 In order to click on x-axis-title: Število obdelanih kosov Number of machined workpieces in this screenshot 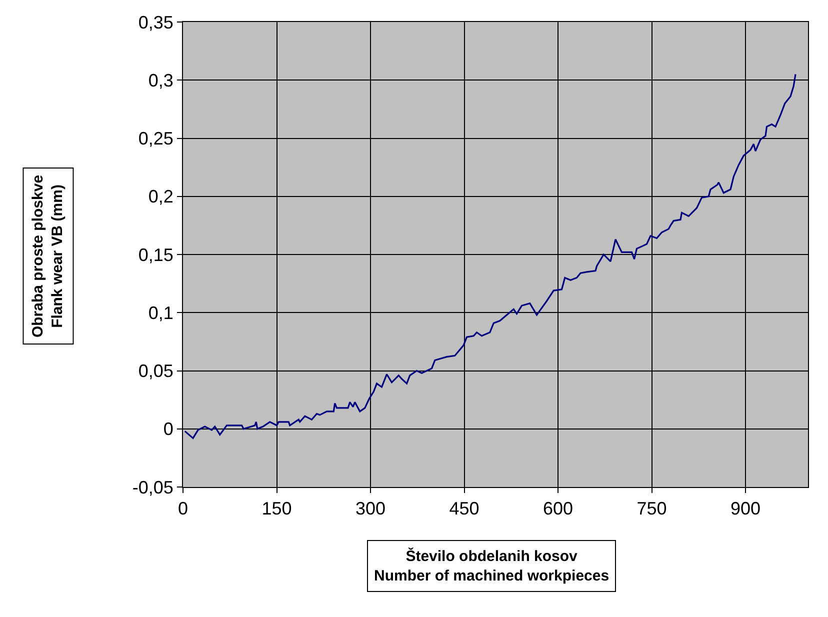, I will do `click(492, 565)`.